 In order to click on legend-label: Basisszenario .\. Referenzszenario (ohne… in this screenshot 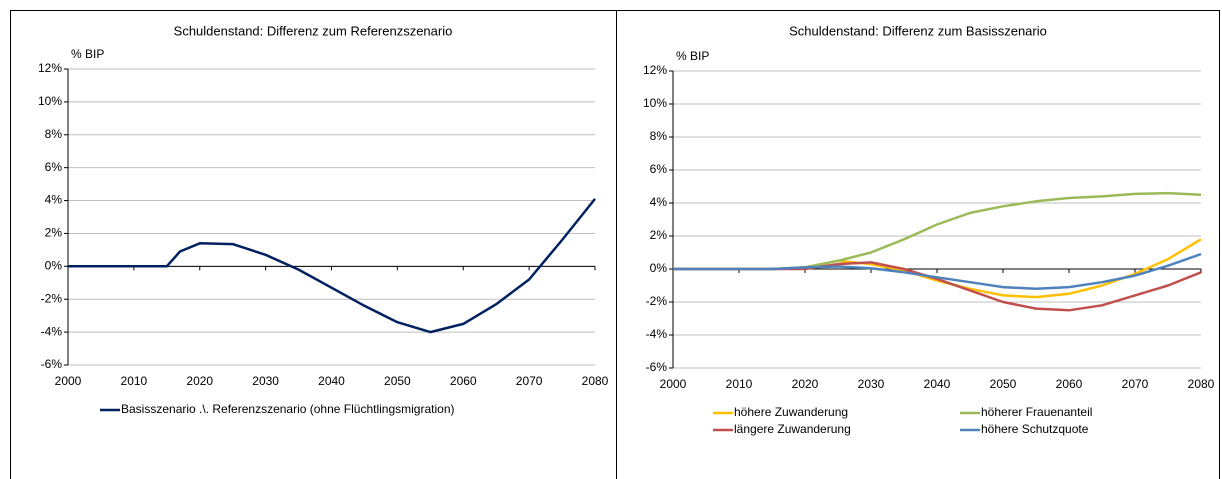, I will do `click(288, 409)`.